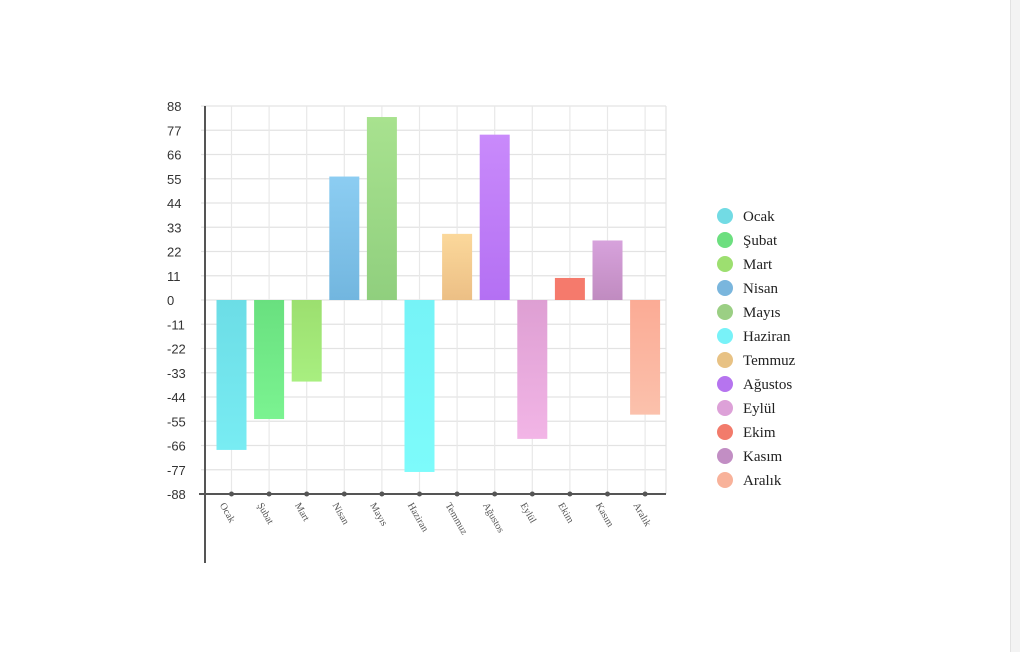 Image resolution: width=1020 pixels, height=652 pixels. I want to click on y-tick-label: 0, so click(170, 300).